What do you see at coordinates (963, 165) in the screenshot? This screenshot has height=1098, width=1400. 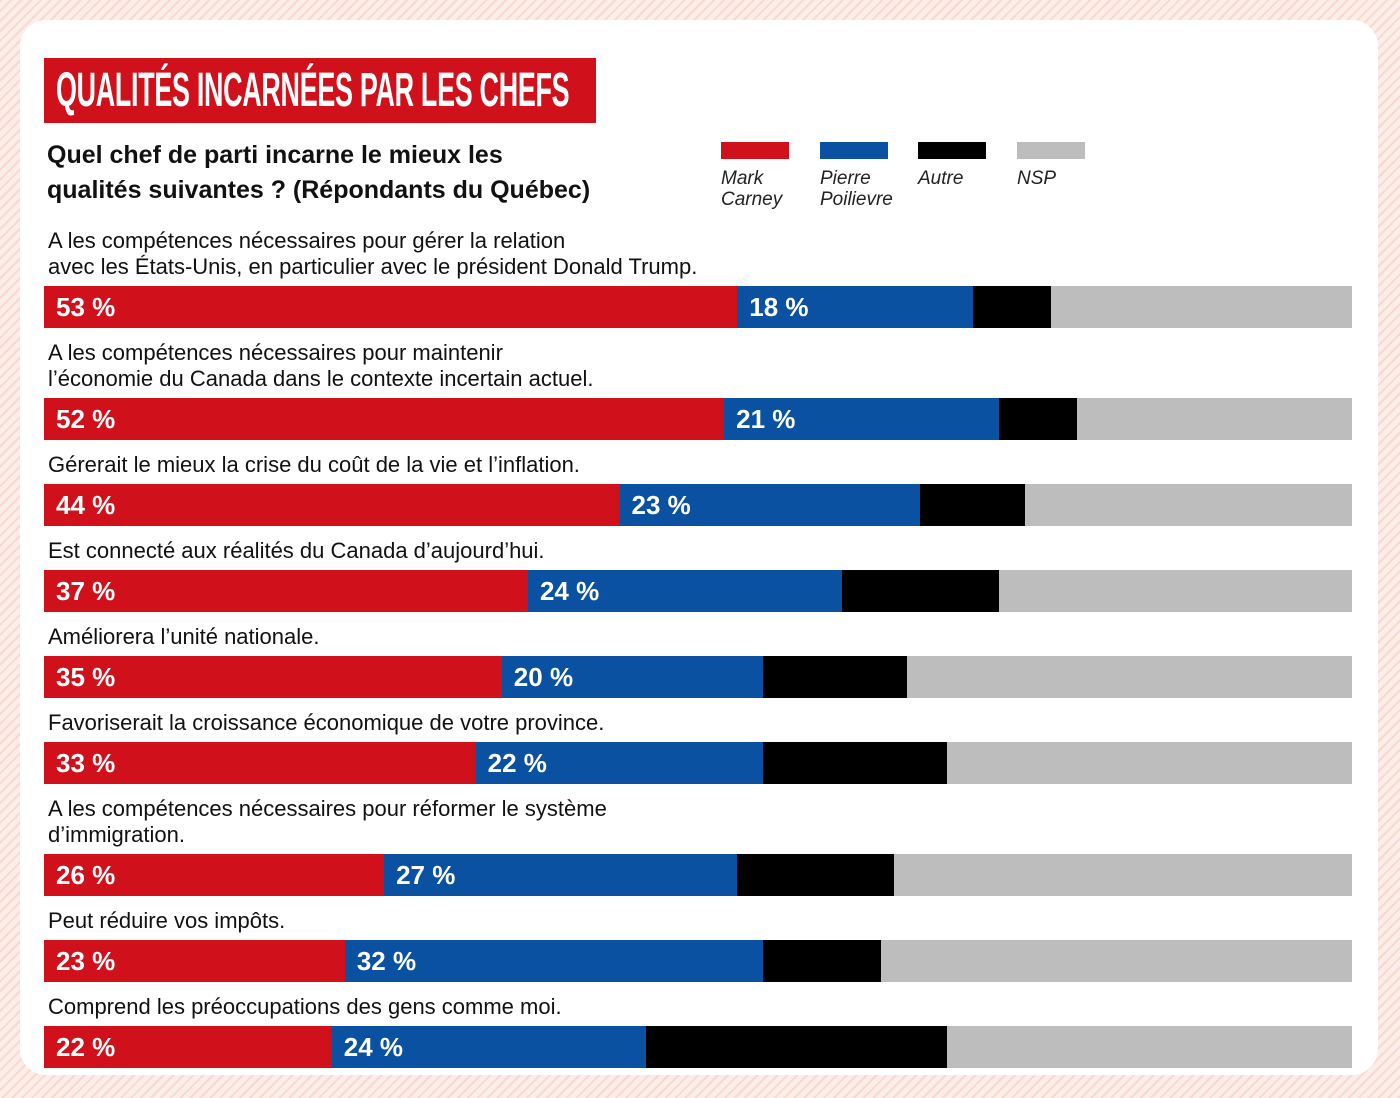 I see `legend-item: Autre` at bounding box center [963, 165].